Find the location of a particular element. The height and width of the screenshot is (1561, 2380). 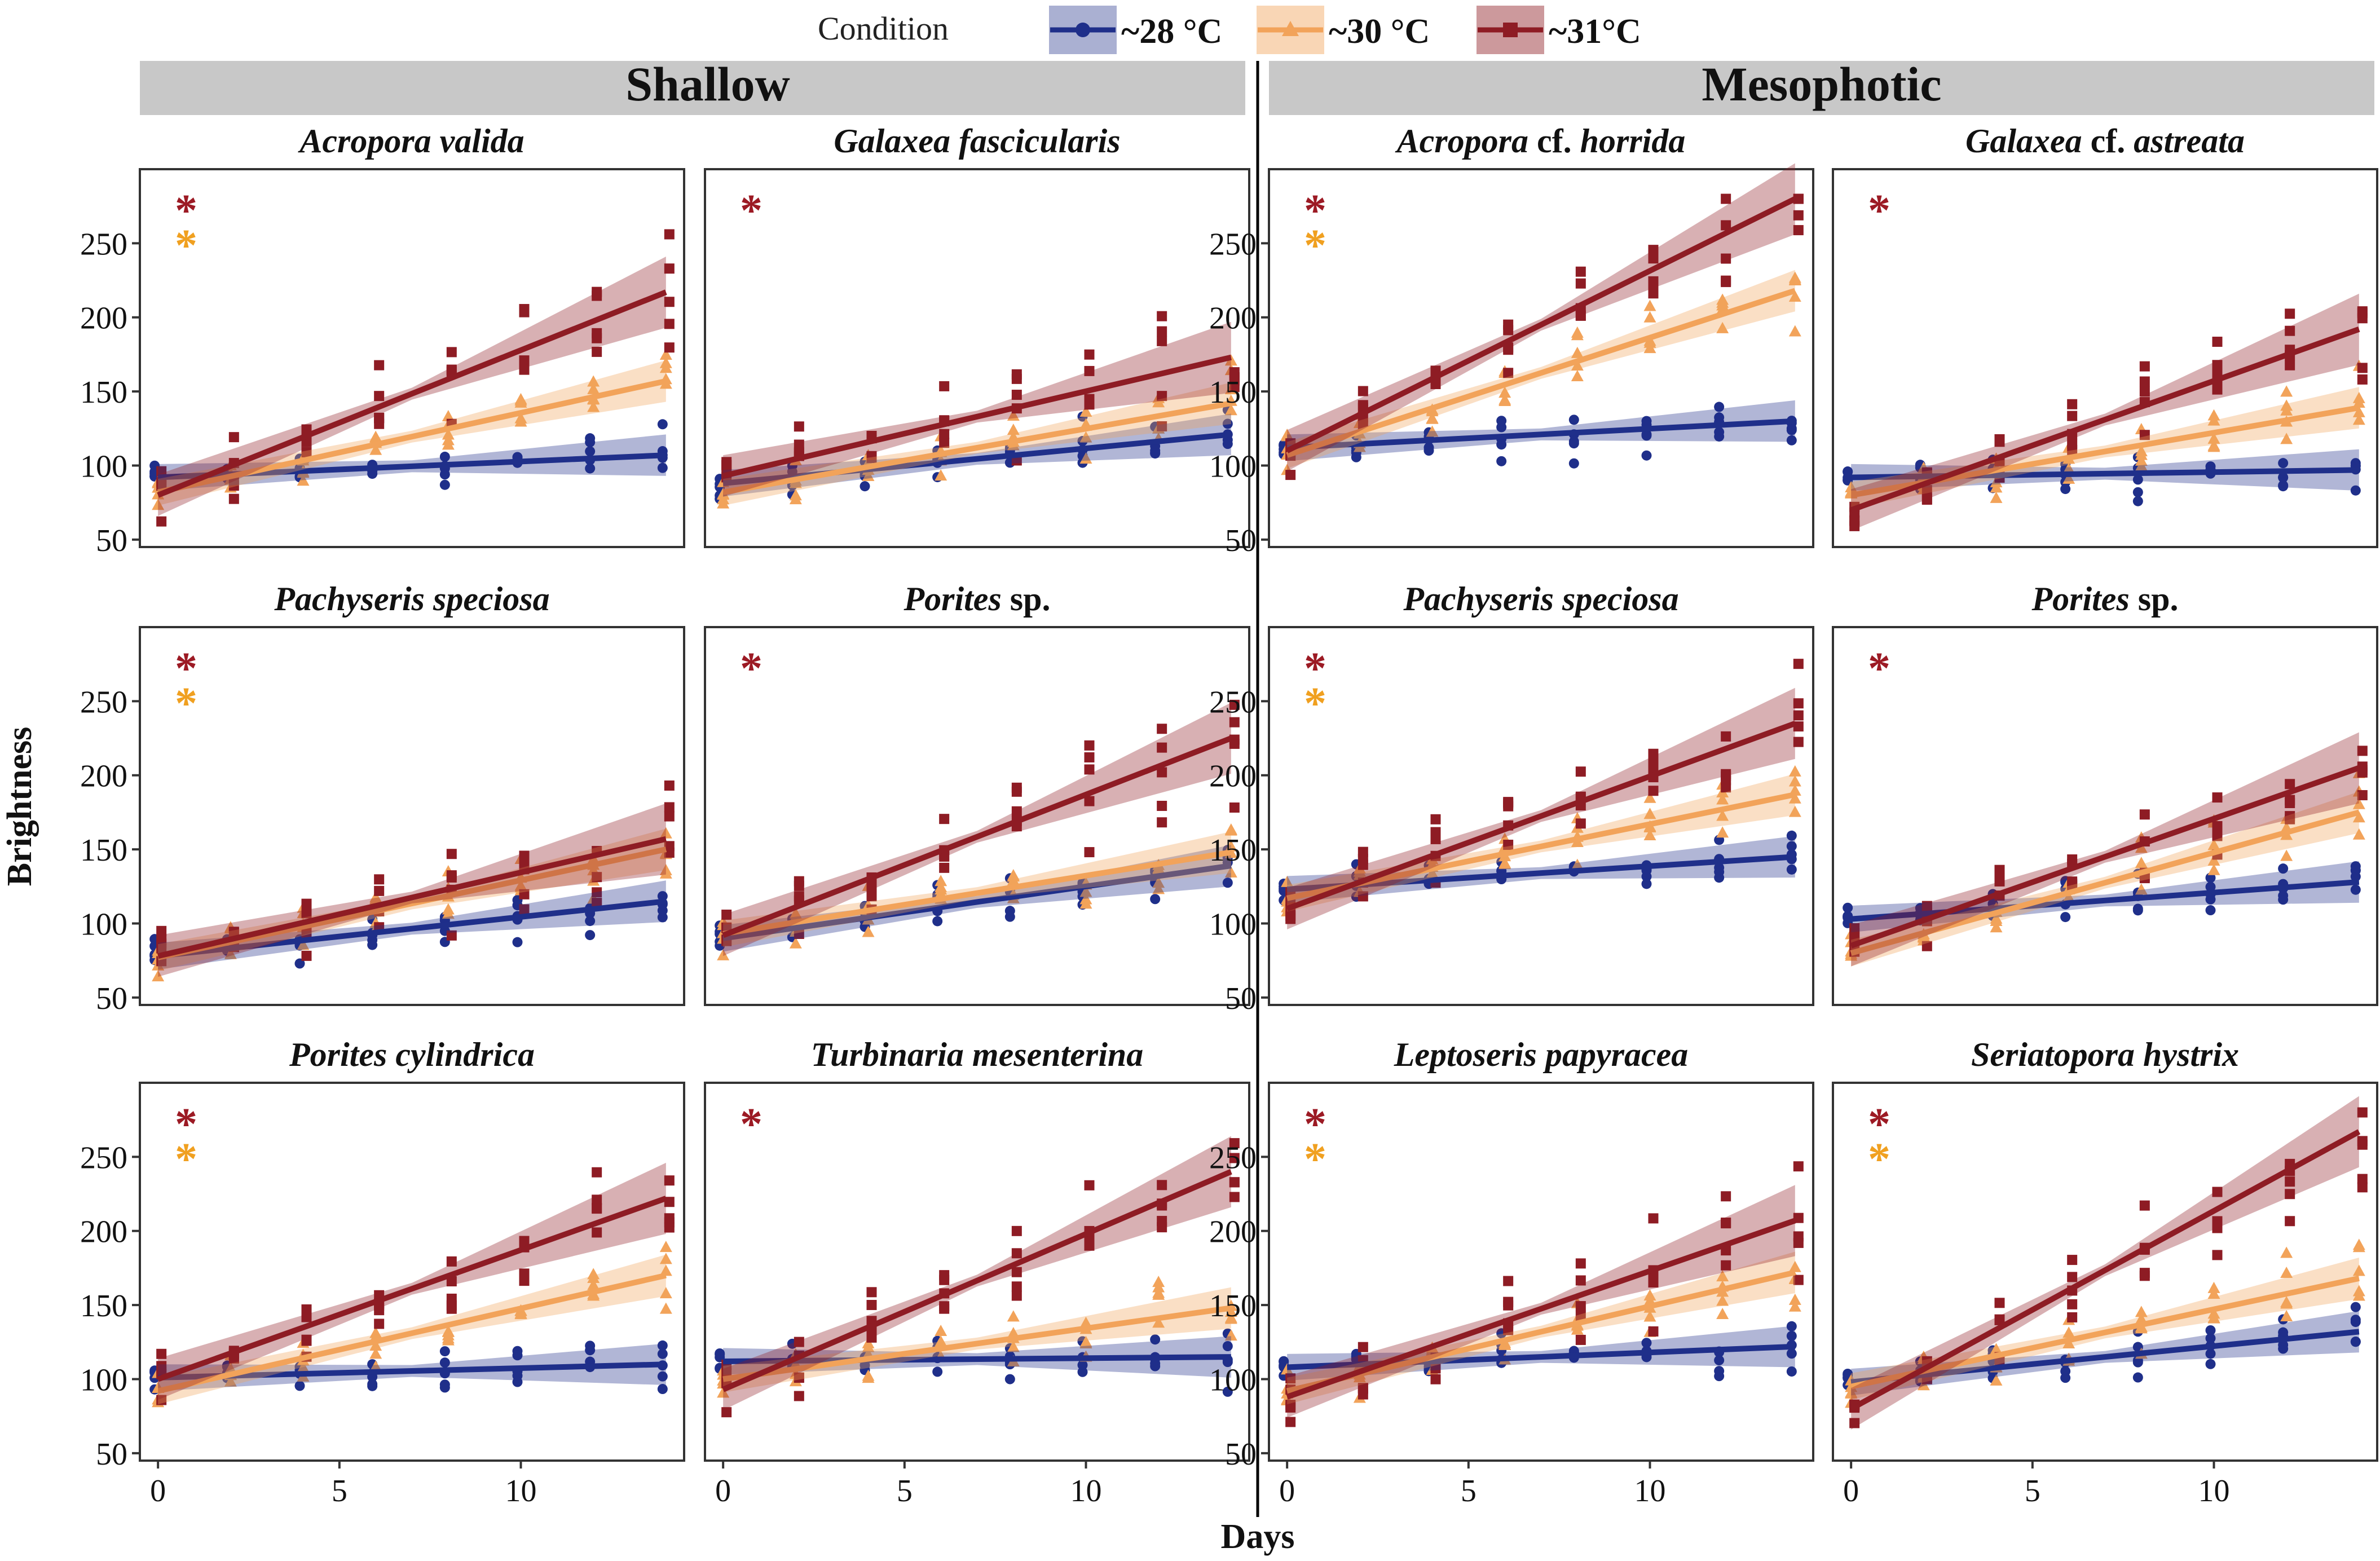

panel-title-part: Galaxea fascicularis is located at coordinates (977, 141).